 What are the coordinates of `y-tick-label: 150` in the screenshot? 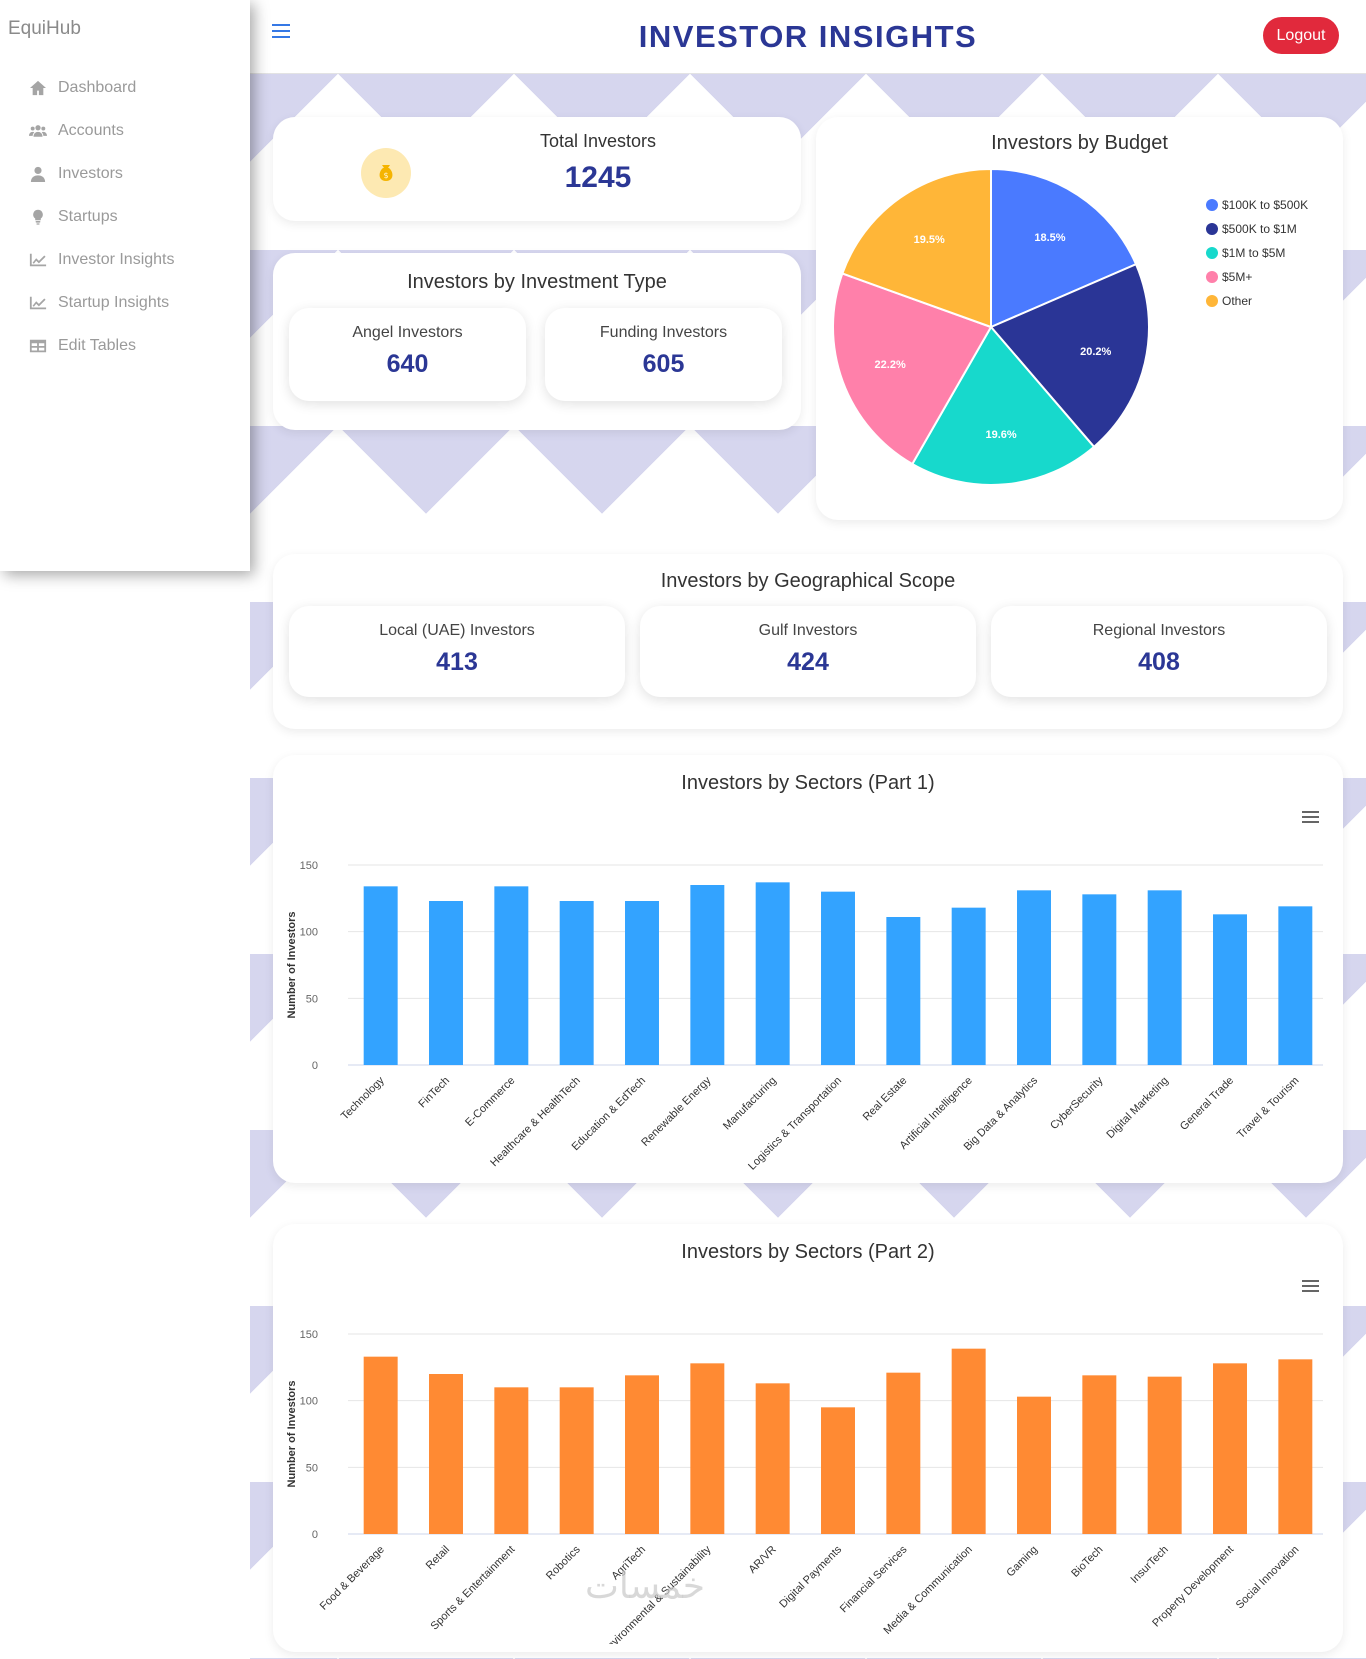 It's located at (309, 1335).